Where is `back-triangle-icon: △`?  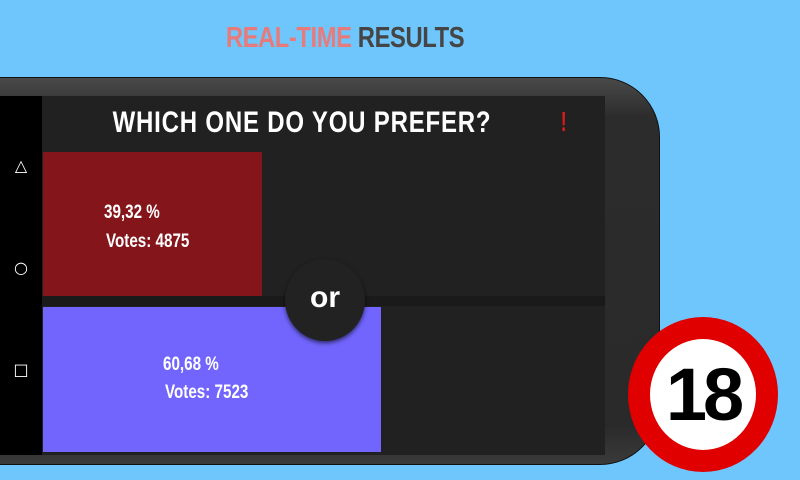 back-triangle-icon: △ is located at coordinates (21, 165).